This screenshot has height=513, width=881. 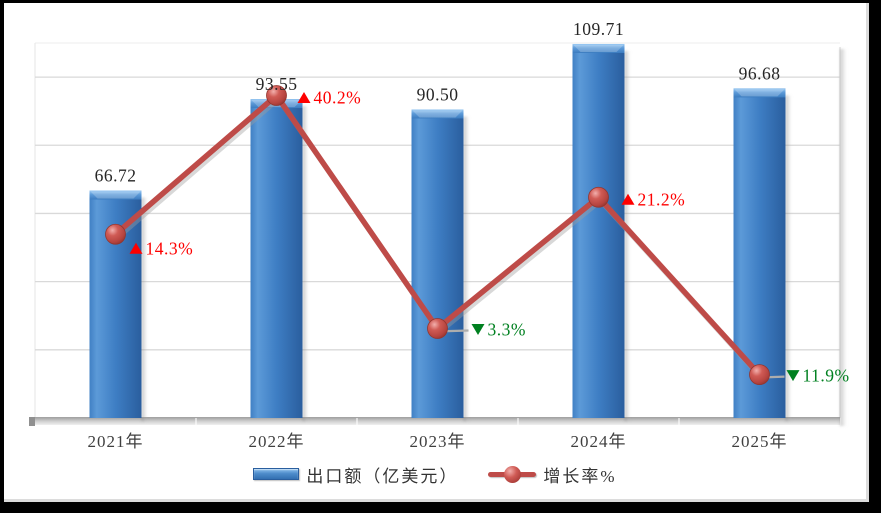 What do you see at coordinates (580, 476) in the screenshot?
I see `legend-line-label: 增长率%` at bounding box center [580, 476].